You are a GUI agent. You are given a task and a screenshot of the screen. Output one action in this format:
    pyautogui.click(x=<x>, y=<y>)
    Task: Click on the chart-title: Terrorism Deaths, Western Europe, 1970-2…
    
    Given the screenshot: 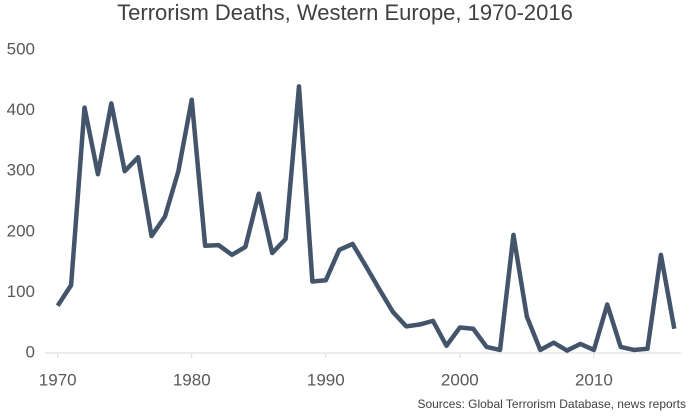 What is the action you would take?
    pyautogui.click(x=345, y=12)
    